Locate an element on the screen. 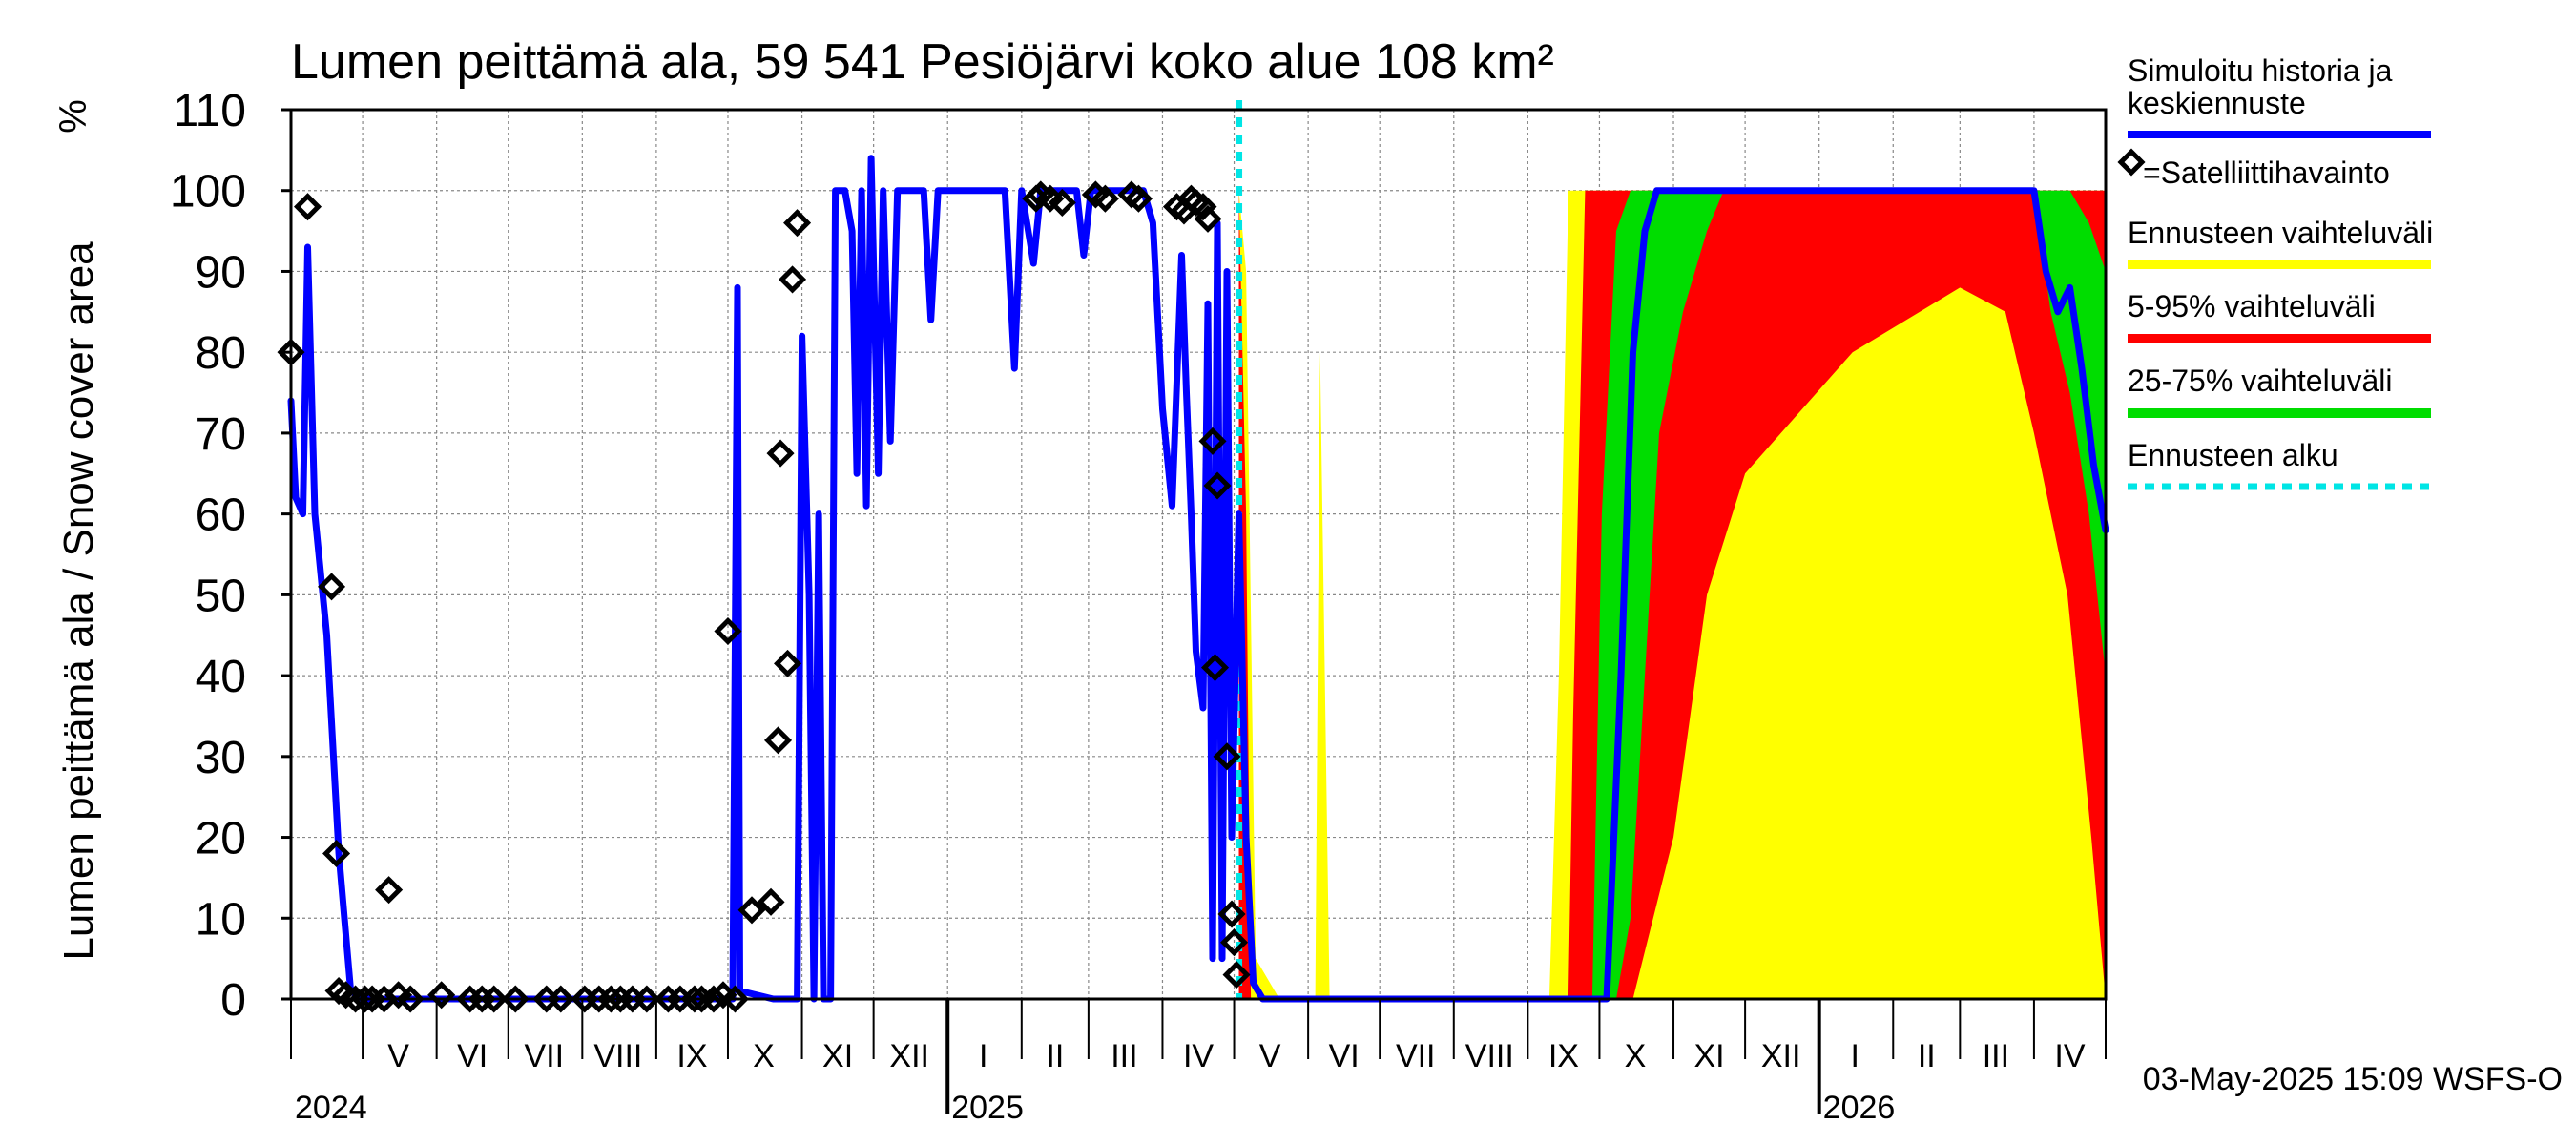  y-tick-label: 20 is located at coordinates (221, 839).